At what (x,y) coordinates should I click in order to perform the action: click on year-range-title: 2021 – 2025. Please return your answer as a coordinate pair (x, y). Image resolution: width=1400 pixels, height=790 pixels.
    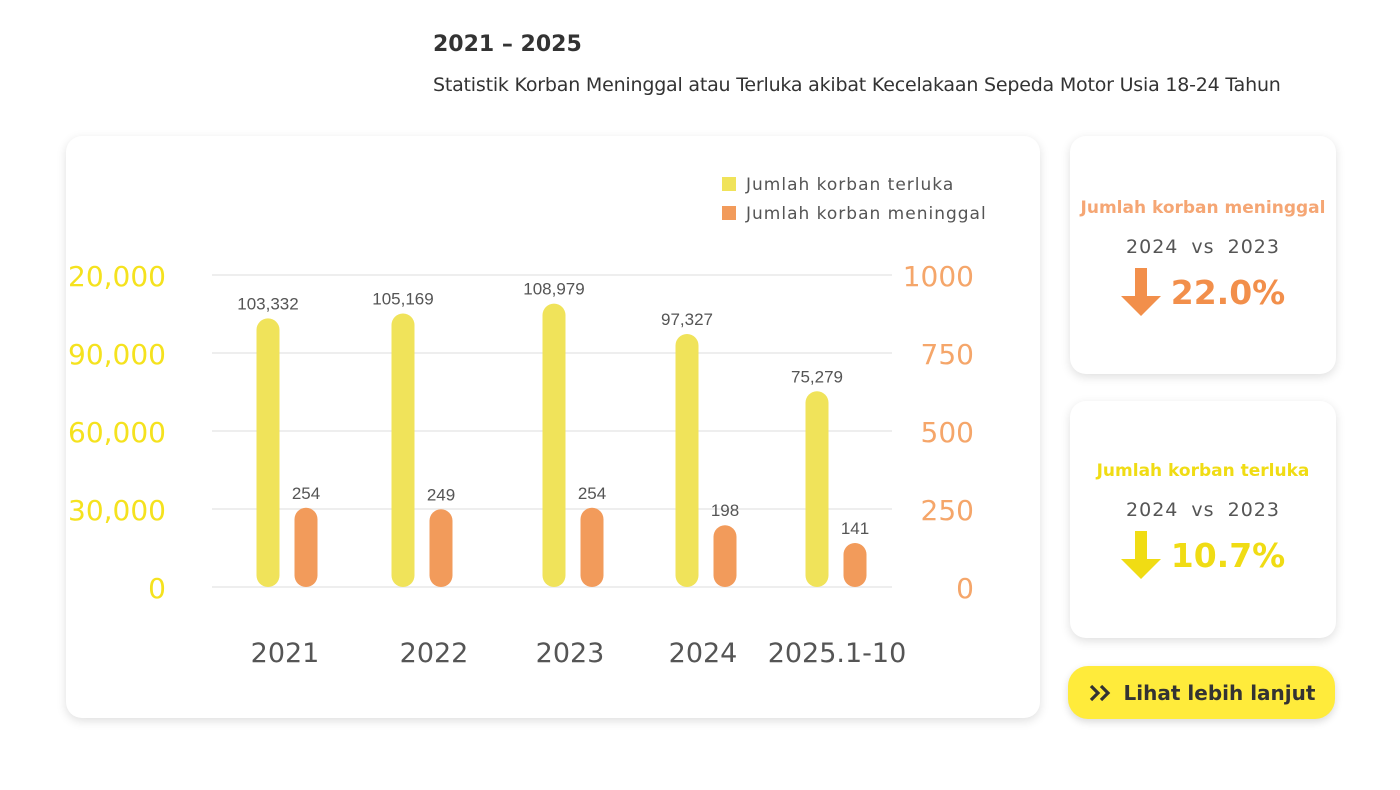
    Looking at the image, I should click on (507, 44).